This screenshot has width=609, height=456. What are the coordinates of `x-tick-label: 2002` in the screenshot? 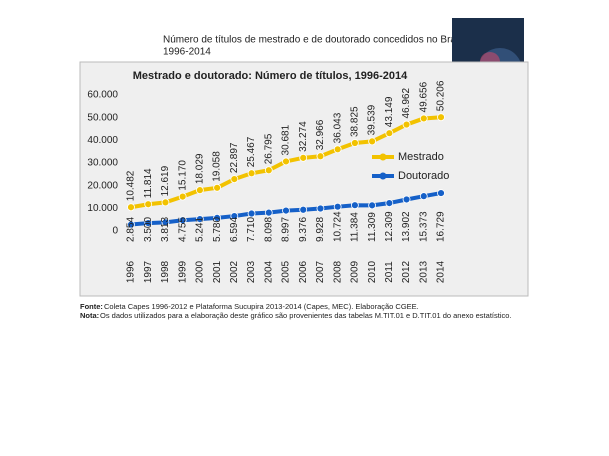 It's located at (234, 271).